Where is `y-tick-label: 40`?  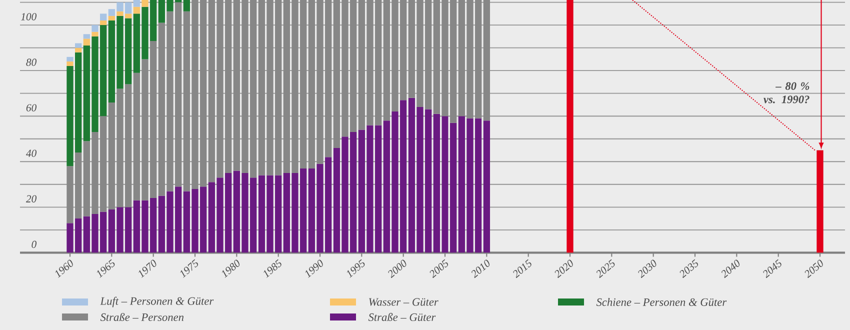
y-tick-label: 40 is located at coordinates (31, 153).